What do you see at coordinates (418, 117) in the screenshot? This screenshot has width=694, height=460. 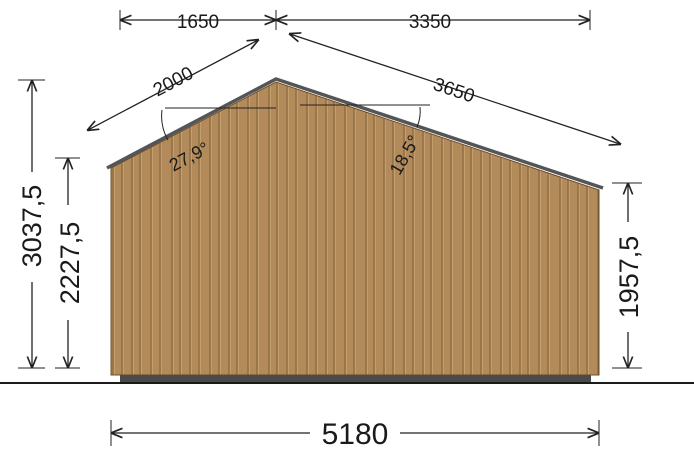 I see `angle-arc-right` at bounding box center [418, 117].